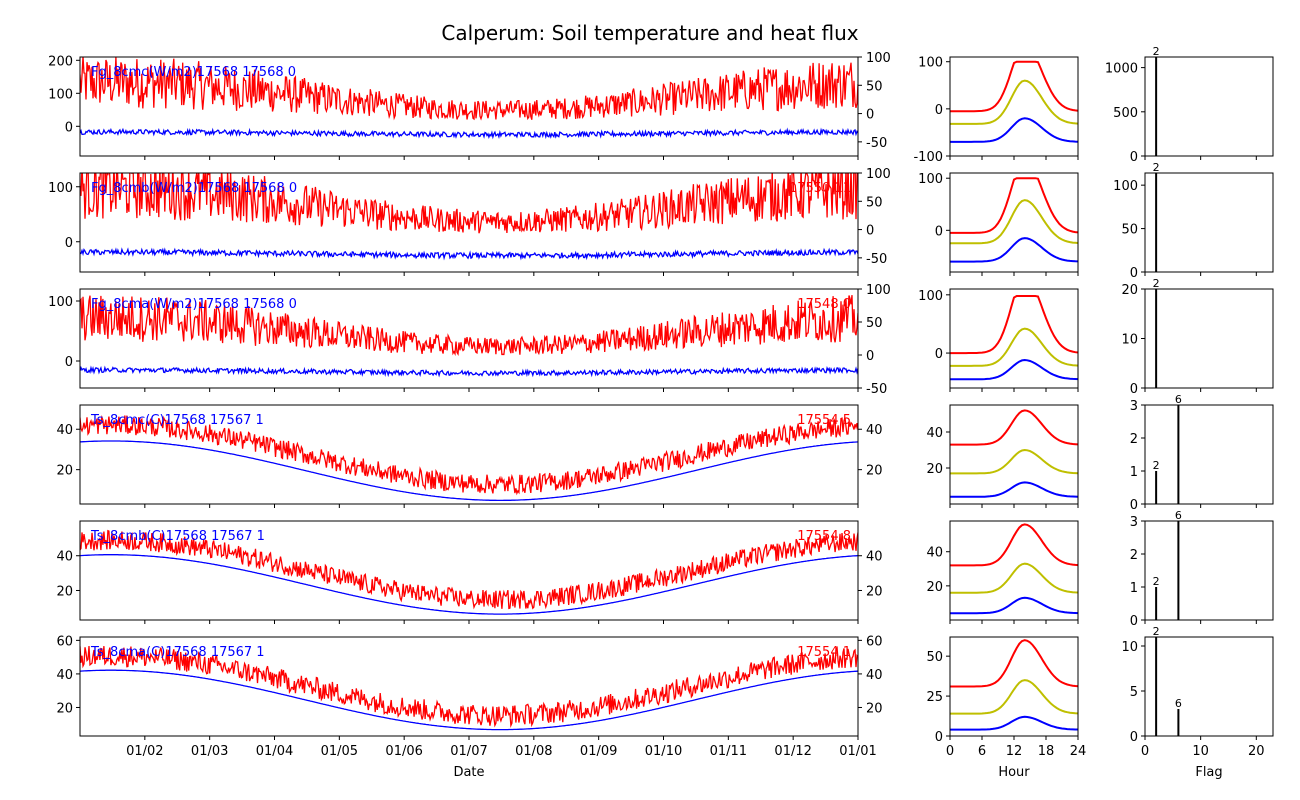  I want to click on x-tick-label: 20, so click(1256, 751).